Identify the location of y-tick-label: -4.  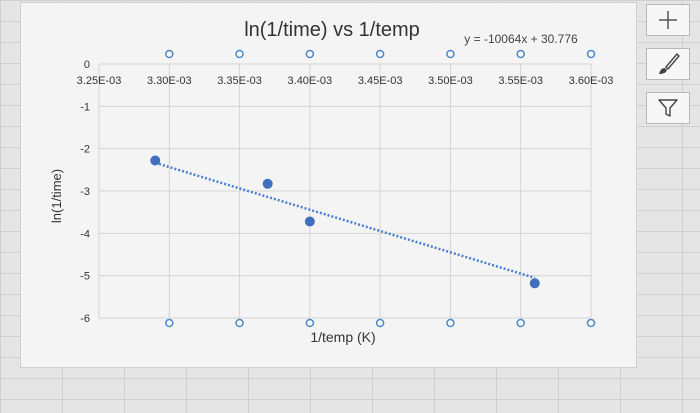
(85, 234).